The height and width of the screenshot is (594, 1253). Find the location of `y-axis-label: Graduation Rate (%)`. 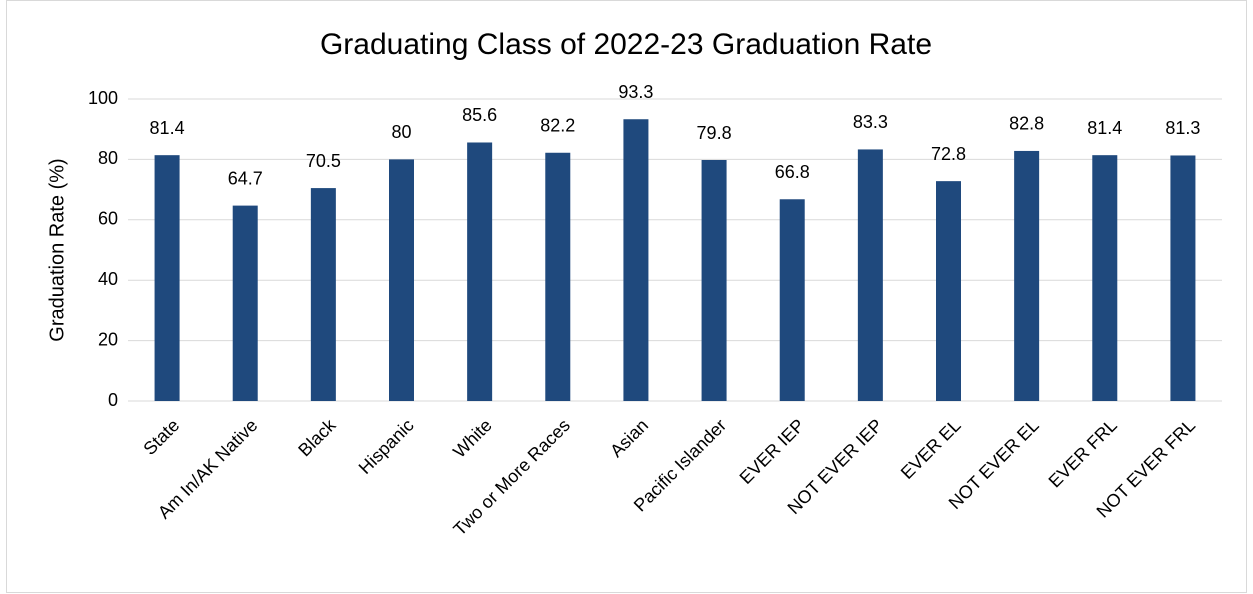

y-axis-label: Graduation Rate (%) is located at coordinates (57, 249).